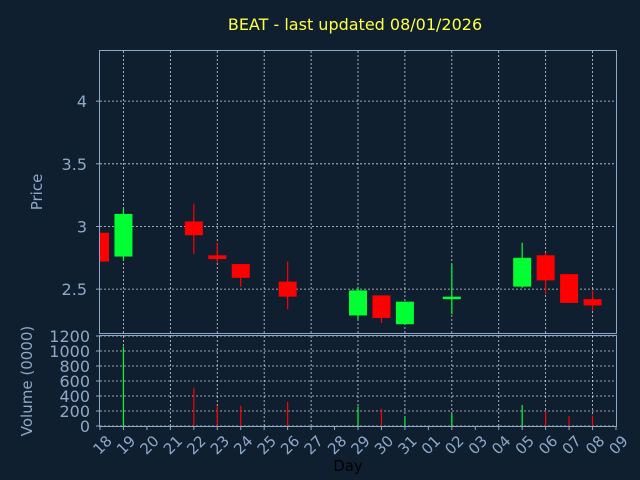 The width and height of the screenshot is (640, 480). I want to click on price-tick-label: 3, so click(82, 226).